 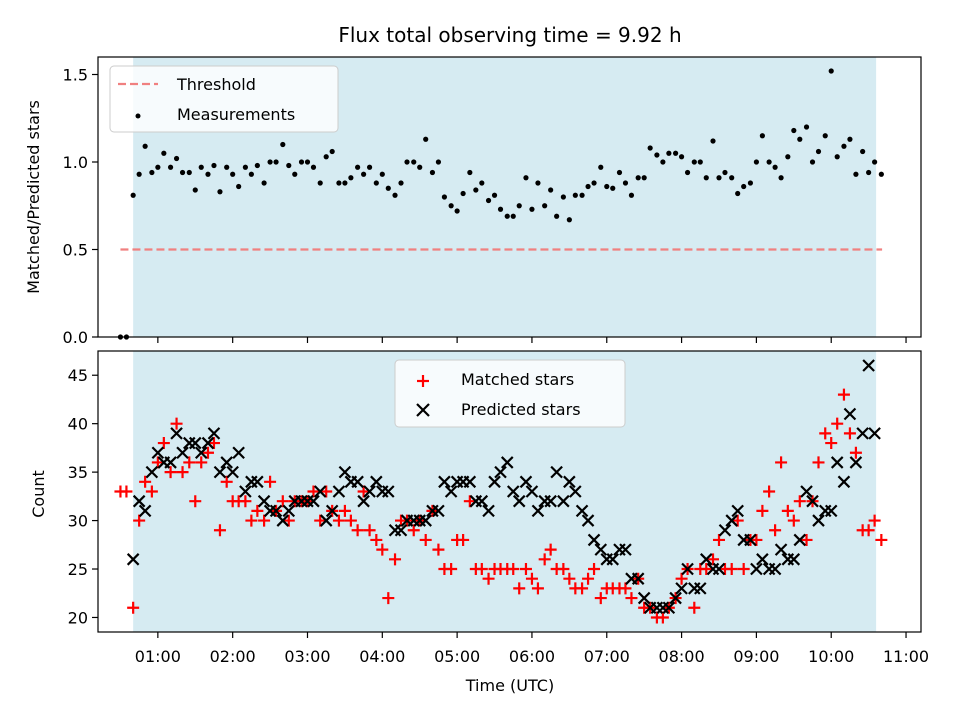 What do you see at coordinates (831, 656) in the screenshot?
I see `count-xtick-label: 10:00` at bounding box center [831, 656].